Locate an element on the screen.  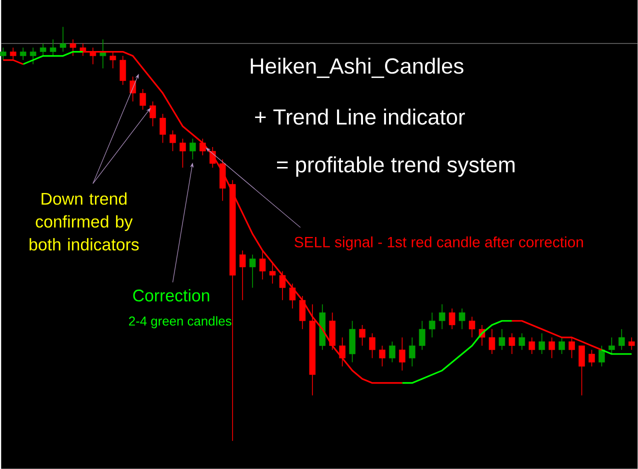
annotation: Down trend confirmed by both indicators is located at coordinates (84, 221).